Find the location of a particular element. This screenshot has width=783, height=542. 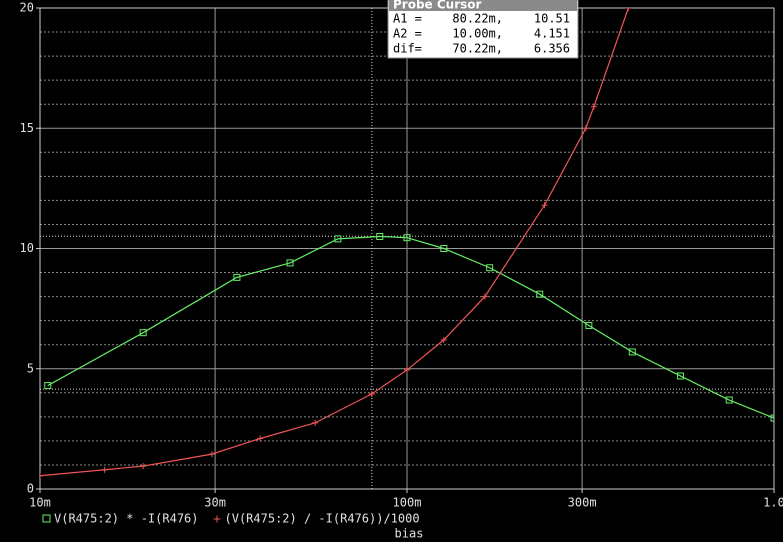

y-tick-label: 15 is located at coordinates (27, 128).